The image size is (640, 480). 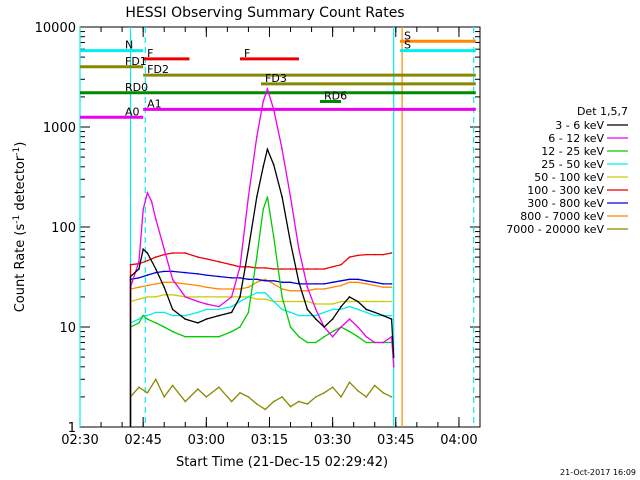 I want to click on legend-label: 12 - 25 keV, so click(x=572, y=151).